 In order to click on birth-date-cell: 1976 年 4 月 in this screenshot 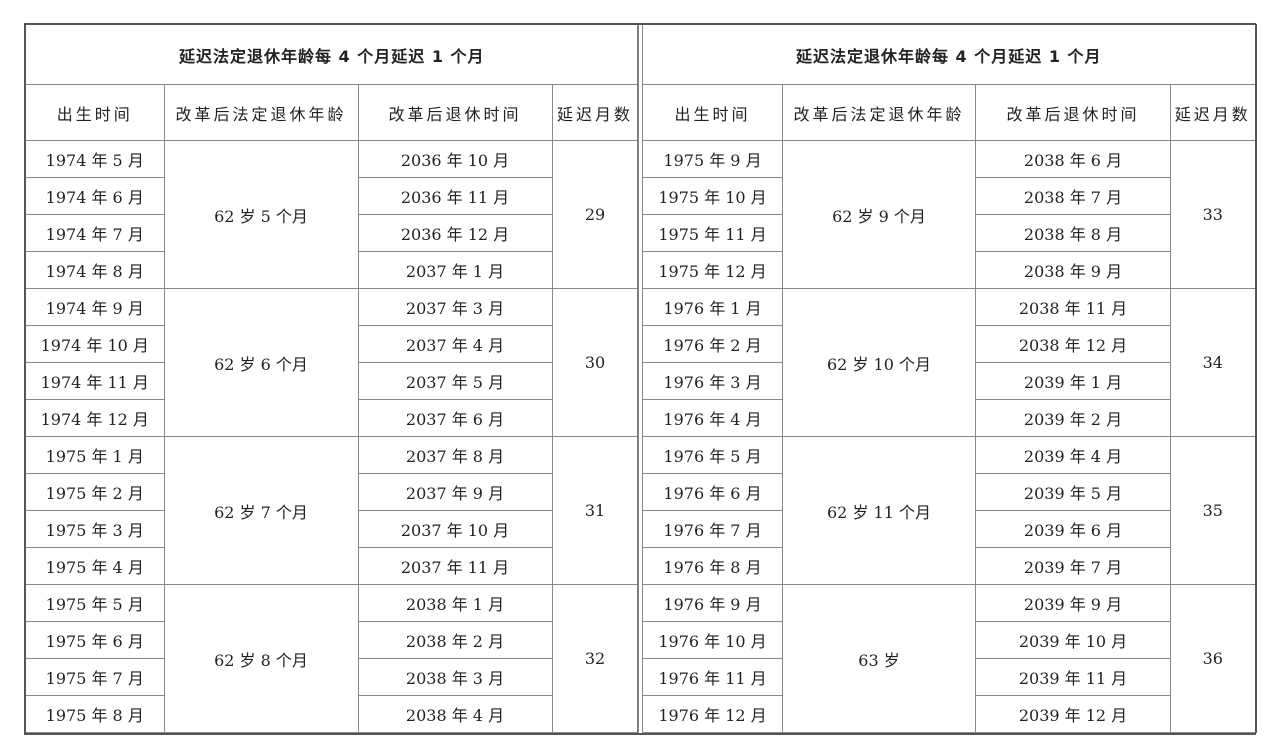, I will do `click(712, 418)`.